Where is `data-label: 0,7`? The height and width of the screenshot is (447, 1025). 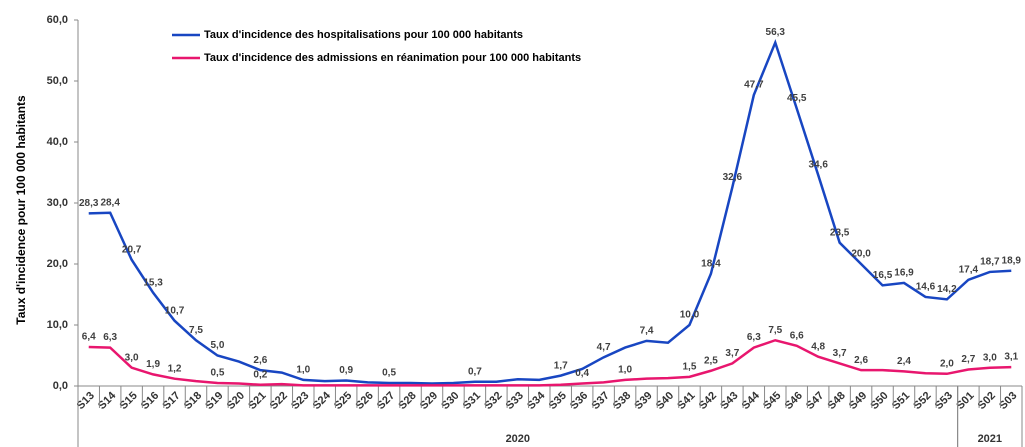 data-label: 0,7 is located at coordinates (475, 371).